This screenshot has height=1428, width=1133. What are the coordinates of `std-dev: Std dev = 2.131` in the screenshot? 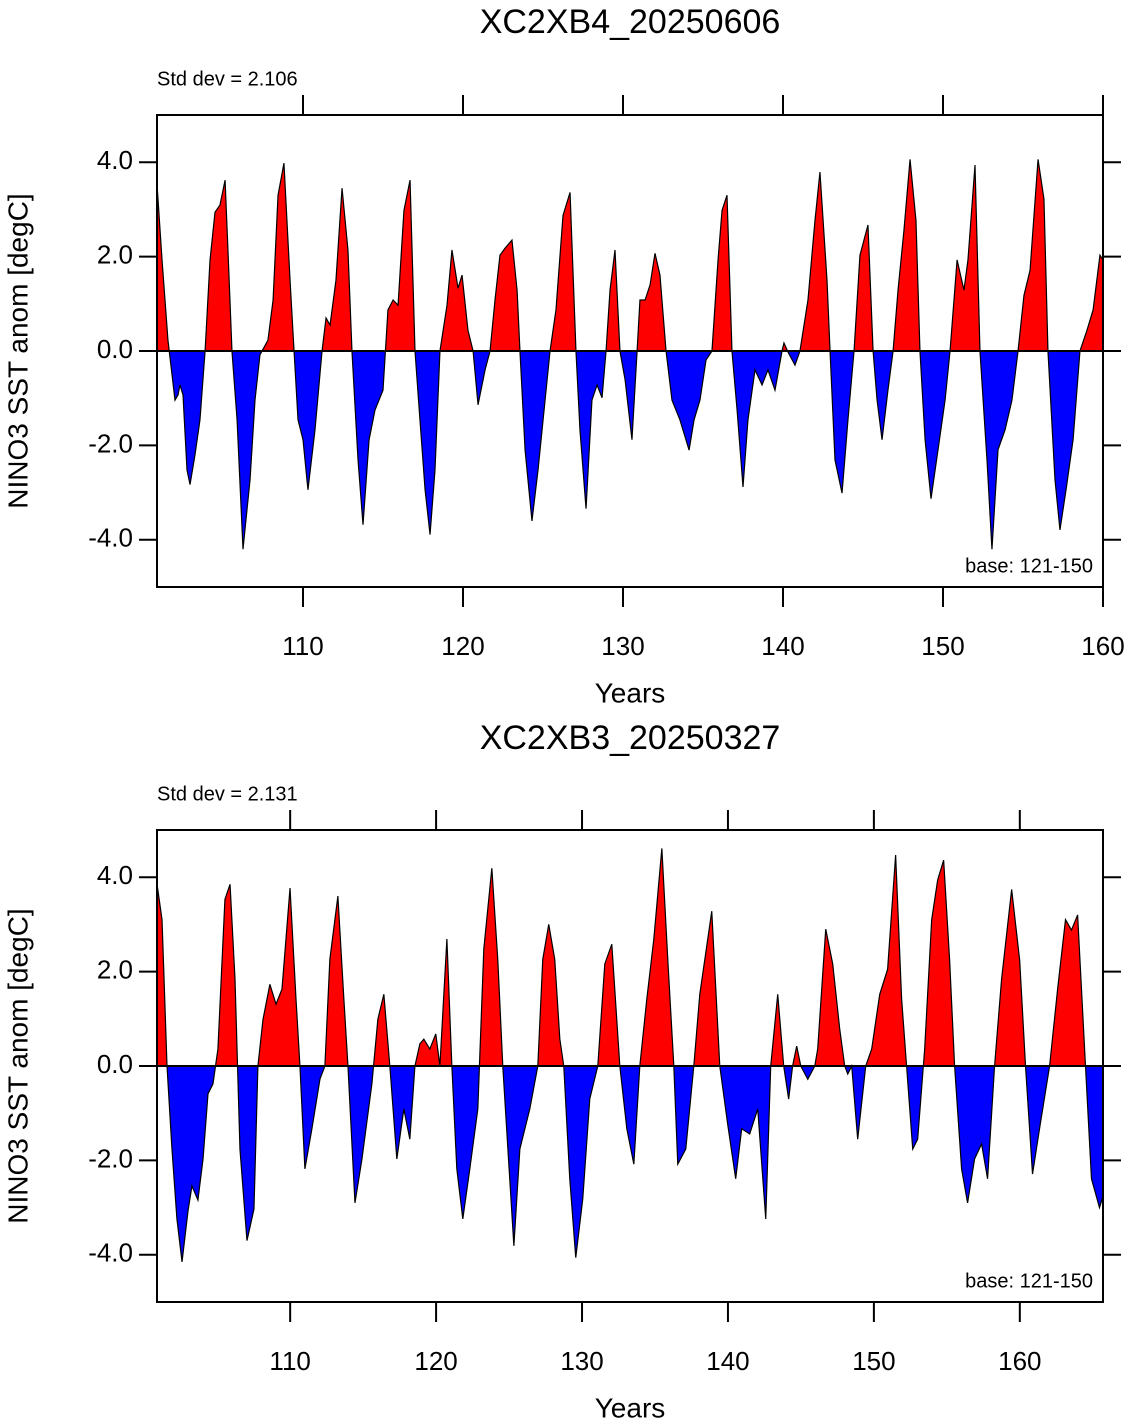 It's located at (227, 794).